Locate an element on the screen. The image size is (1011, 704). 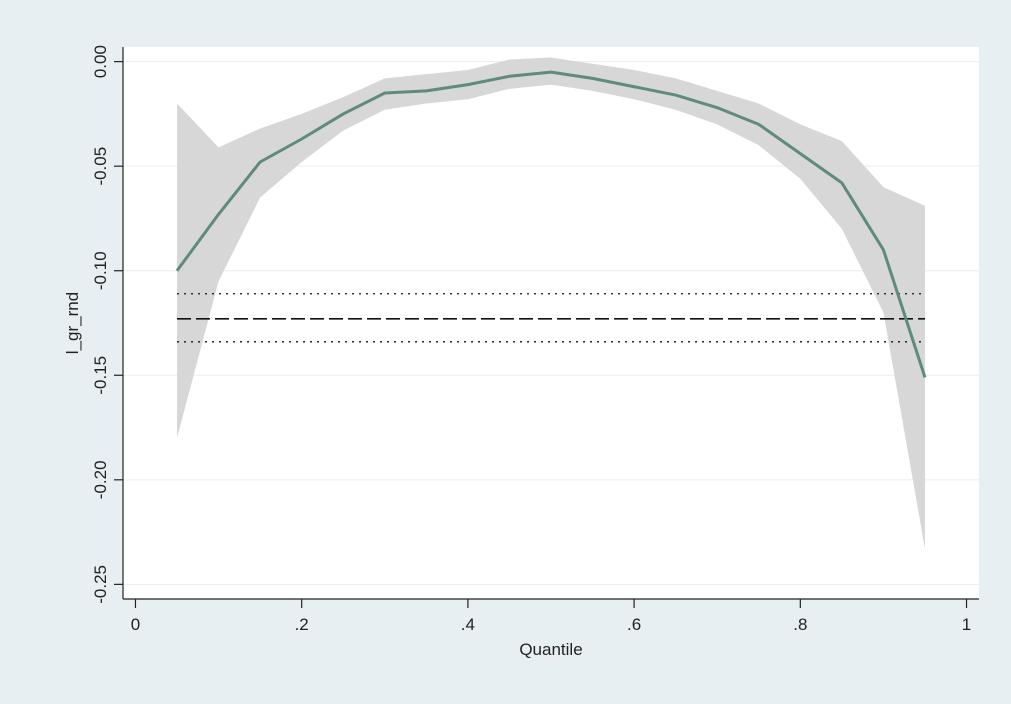
x-tick-label-3: .6 is located at coordinates (634, 624).